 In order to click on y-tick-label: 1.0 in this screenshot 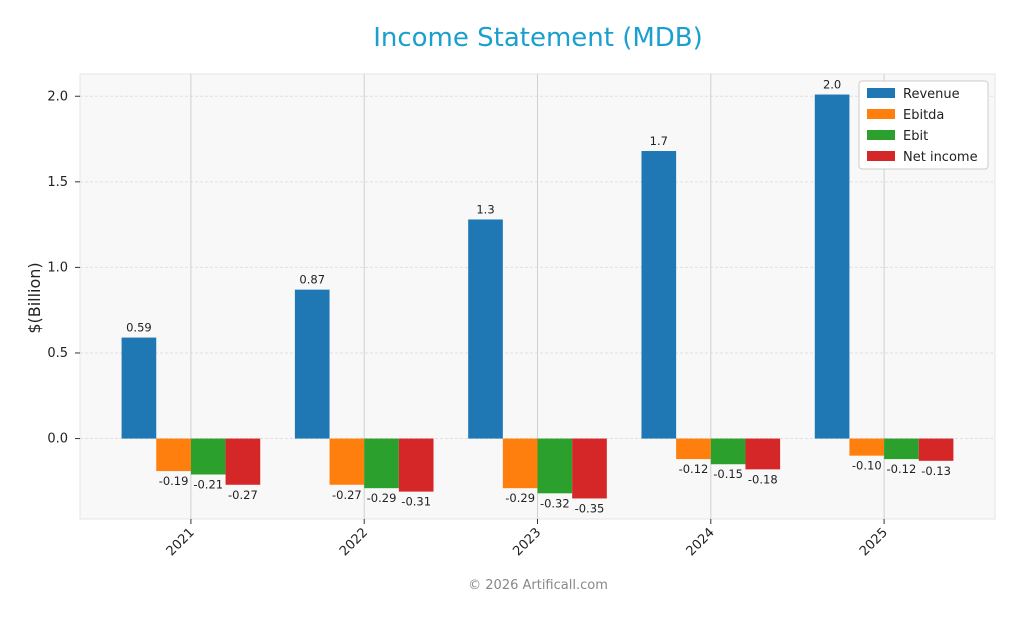, I will do `click(57, 267)`.